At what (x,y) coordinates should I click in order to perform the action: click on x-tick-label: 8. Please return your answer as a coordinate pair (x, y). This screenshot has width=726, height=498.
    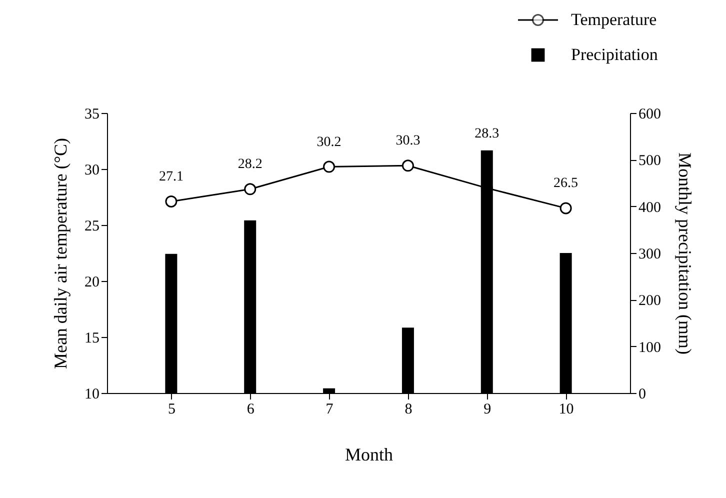
    Looking at the image, I should click on (408, 410).